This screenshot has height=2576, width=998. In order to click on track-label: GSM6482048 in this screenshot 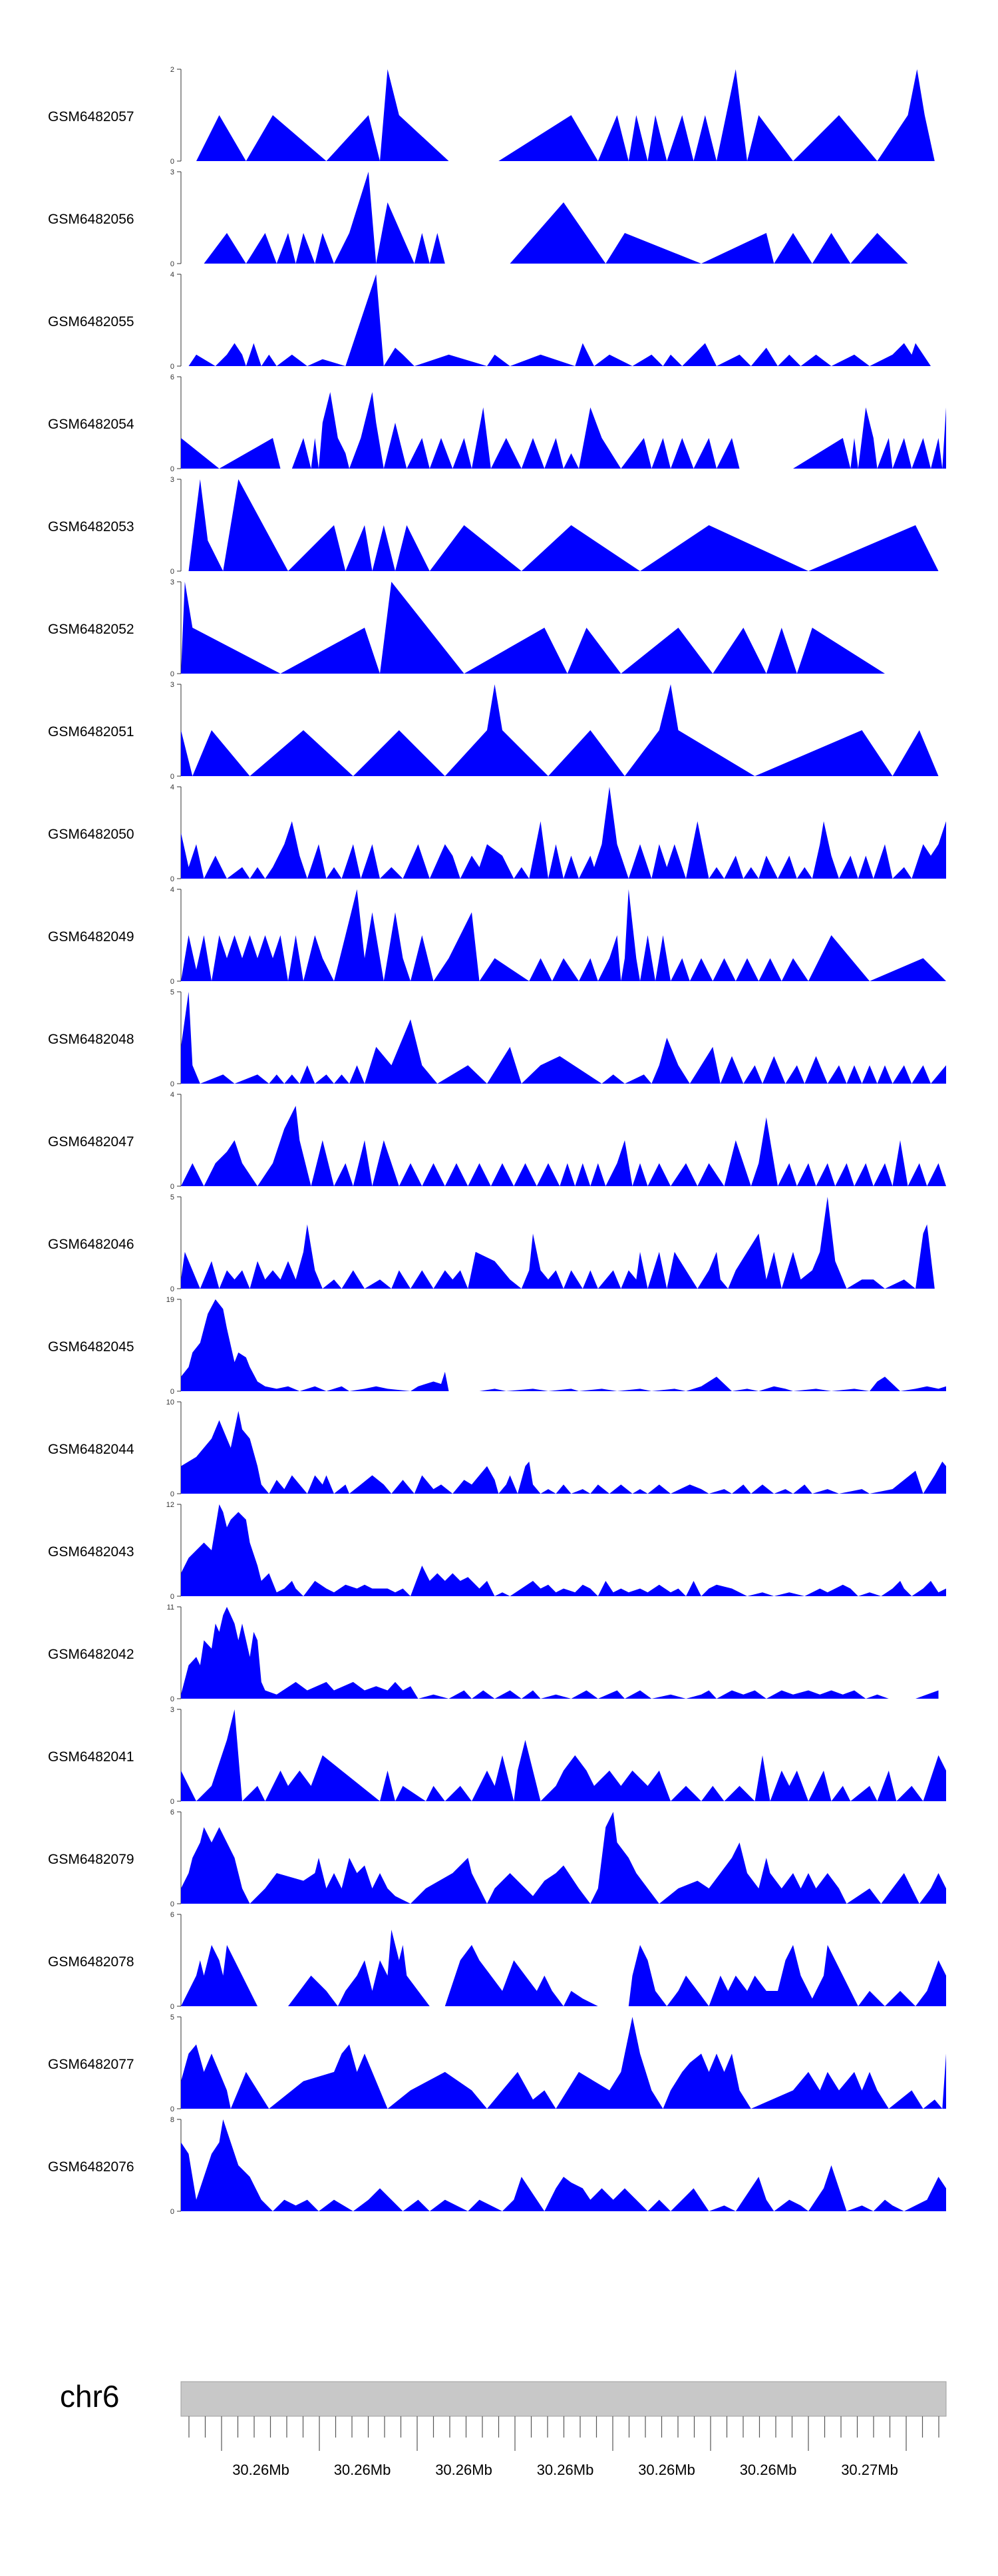, I will do `click(91, 1039)`.